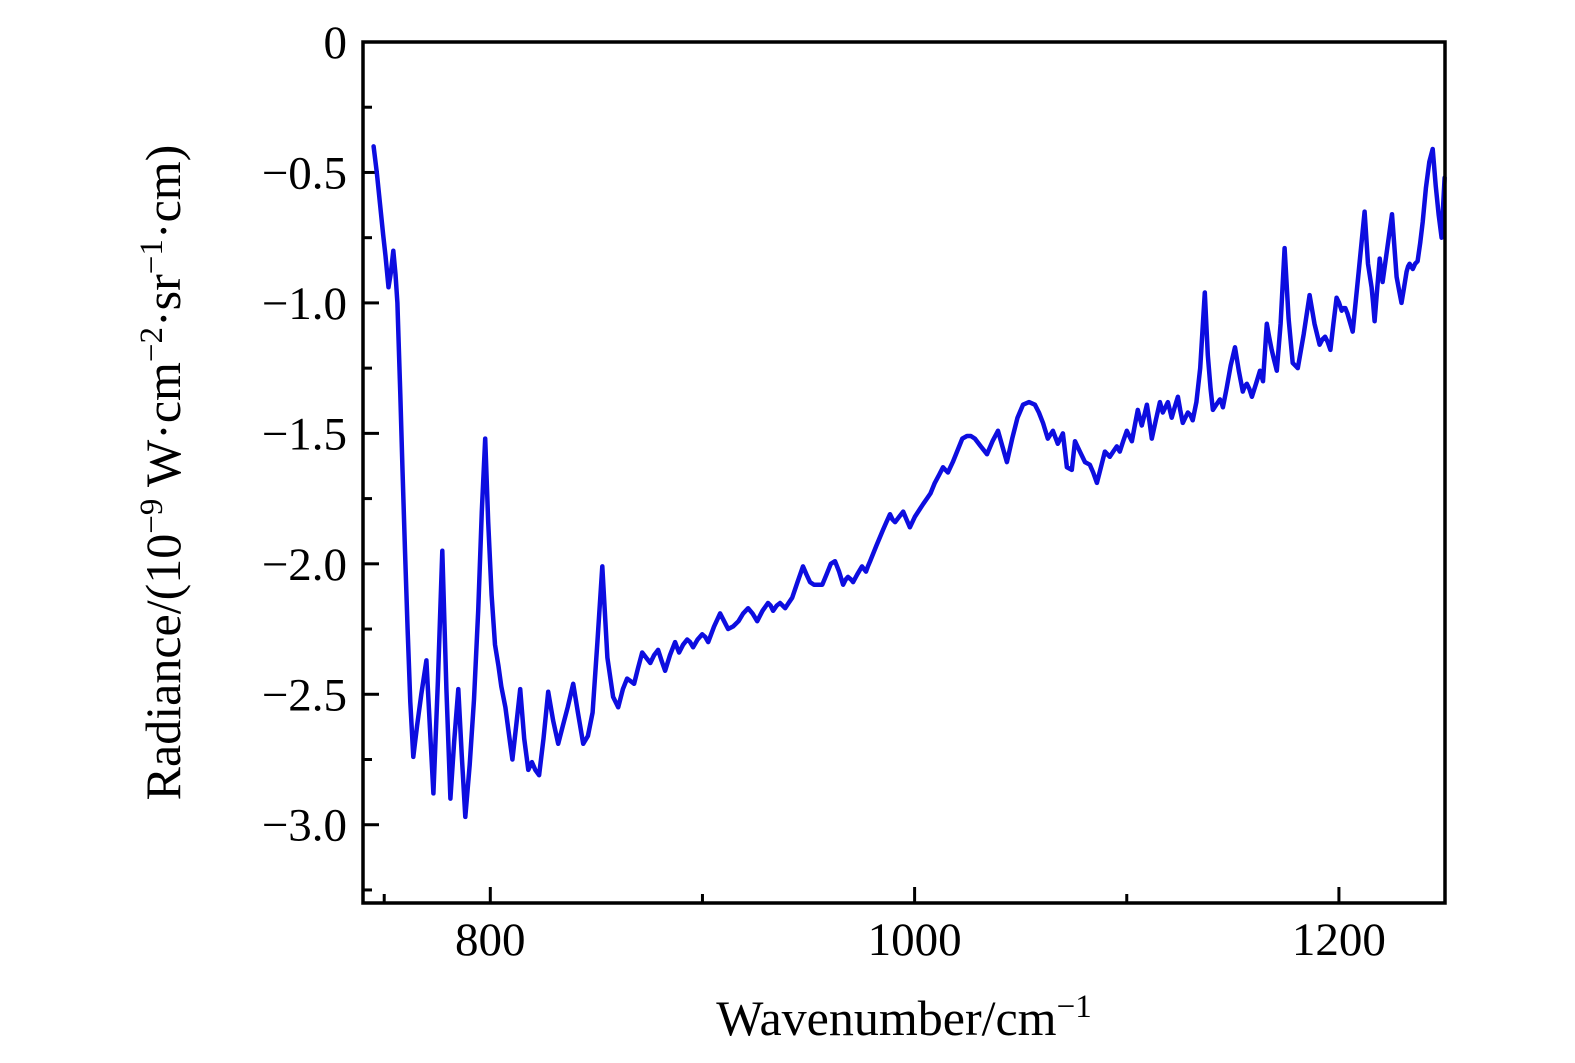 Image resolution: width=1575 pixels, height=1063 pixels. Describe the element at coordinates (304, 434) in the screenshot. I see `y-tick-label: −1.5` at that location.